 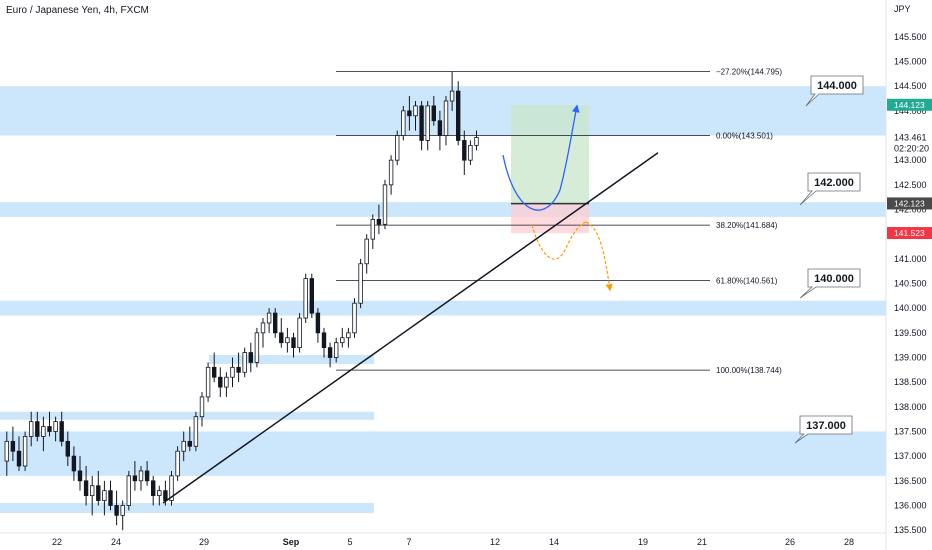 I want to click on x-tick-label: 22, so click(x=57, y=542).